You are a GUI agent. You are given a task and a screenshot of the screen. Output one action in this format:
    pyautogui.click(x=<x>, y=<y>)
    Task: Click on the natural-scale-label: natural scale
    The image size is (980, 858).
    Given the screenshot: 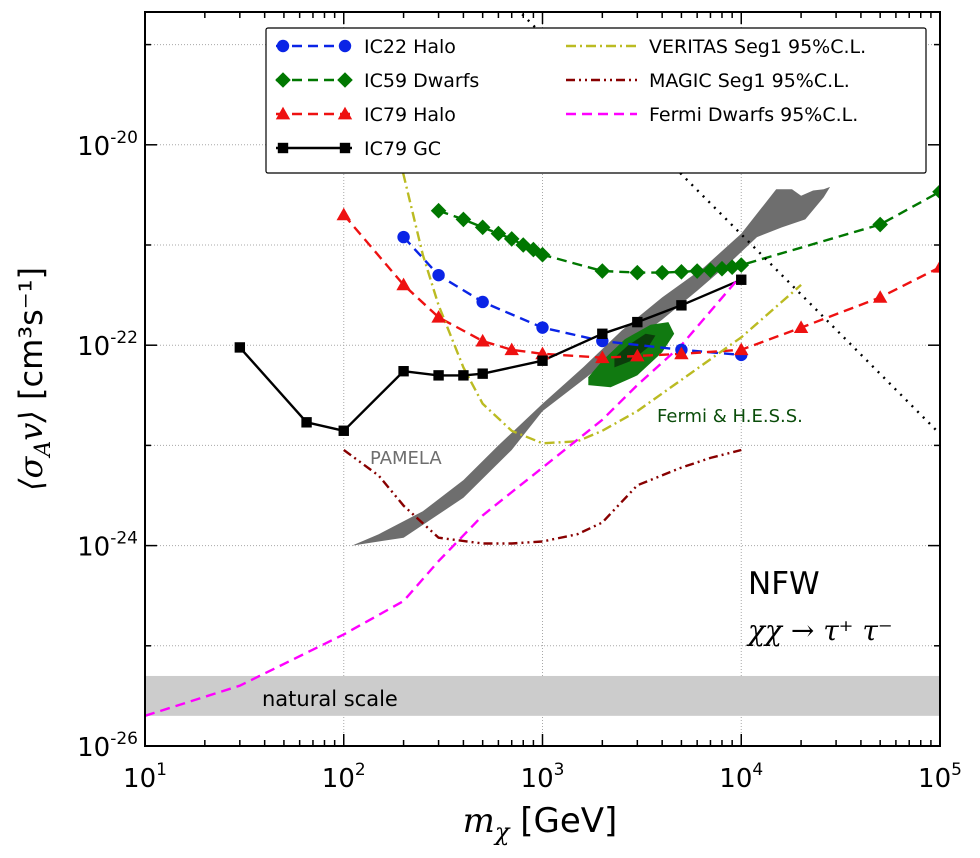 What is the action you would take?
    pyautogui.click(x=330, y=699)
    